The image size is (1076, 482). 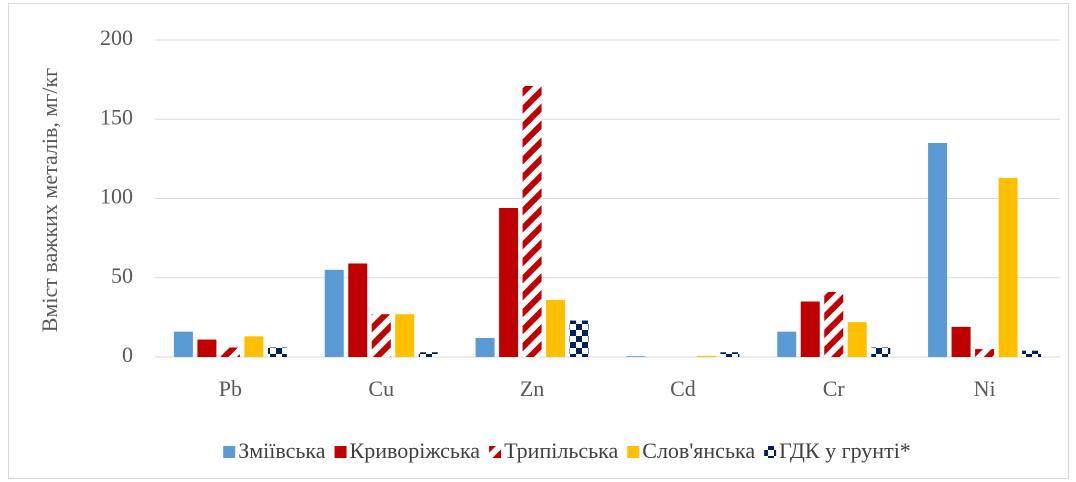 What do you see at coordinates (985, 388) in the screenshot?
I see `x-tick-label: Ni` at bounding box center [985, 388].